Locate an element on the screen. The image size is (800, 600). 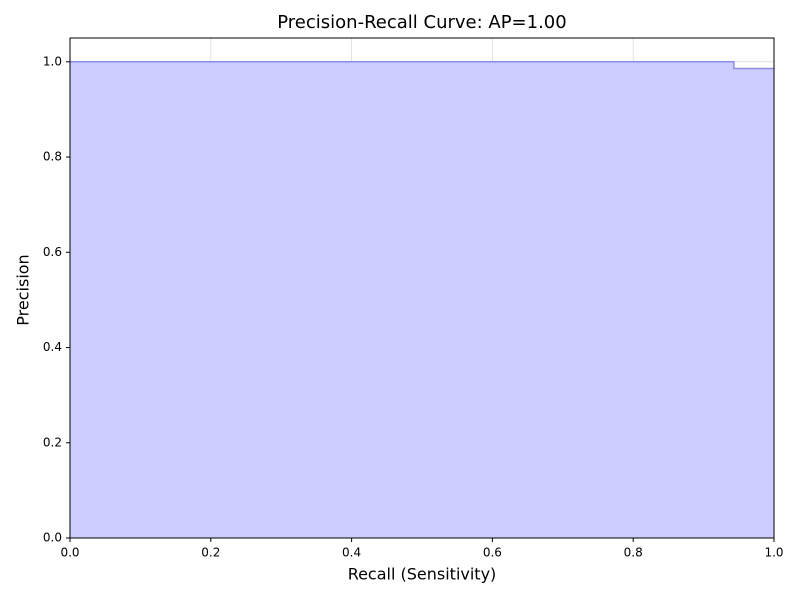
y-tick-label: 0.4 is located at coordinates (52, 347).